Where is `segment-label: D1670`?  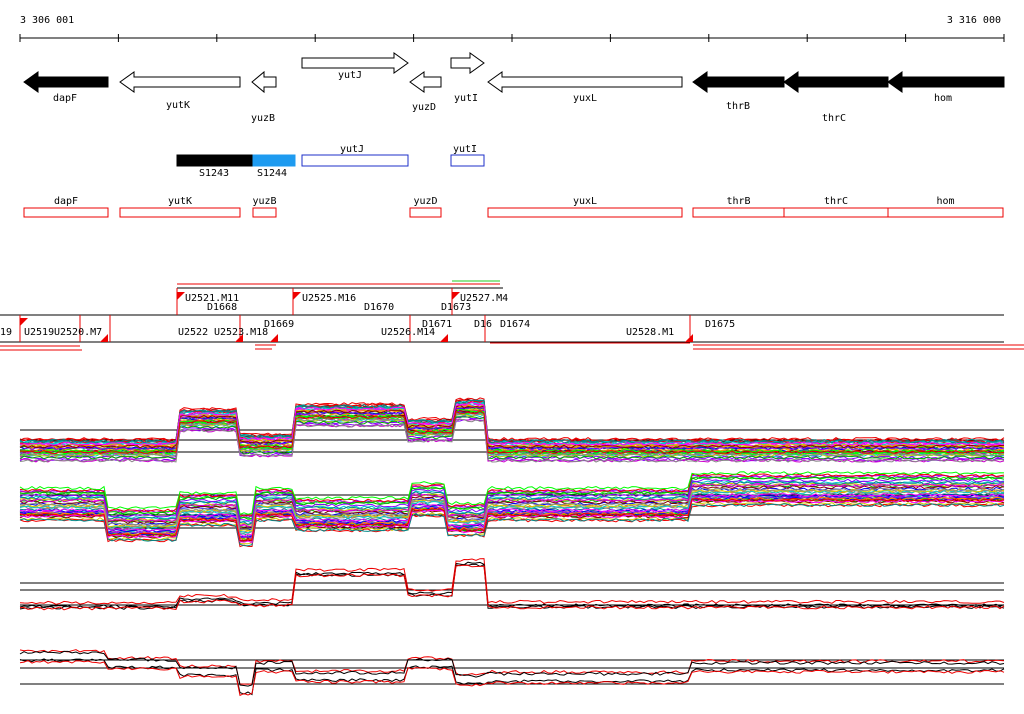 segment-label: D1670 is located at coordinates (379, 307).